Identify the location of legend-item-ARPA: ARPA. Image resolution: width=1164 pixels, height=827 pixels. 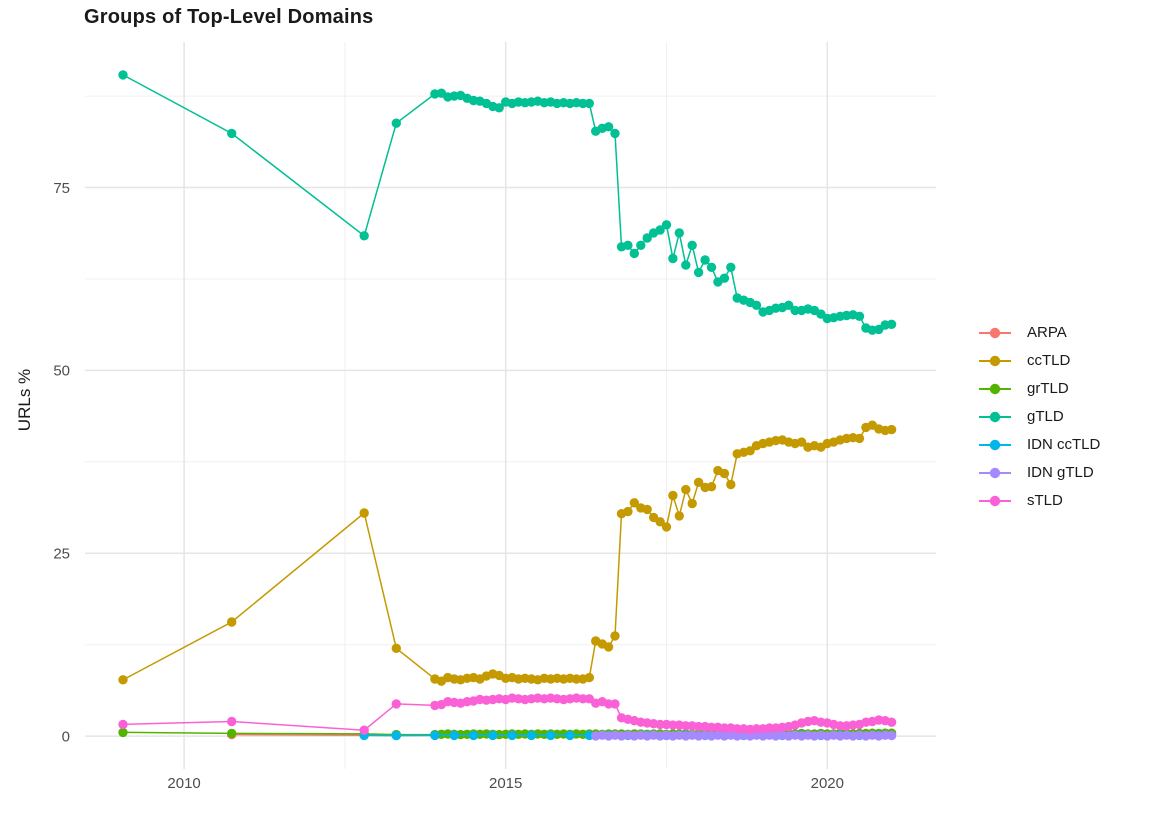
(1038, 333).